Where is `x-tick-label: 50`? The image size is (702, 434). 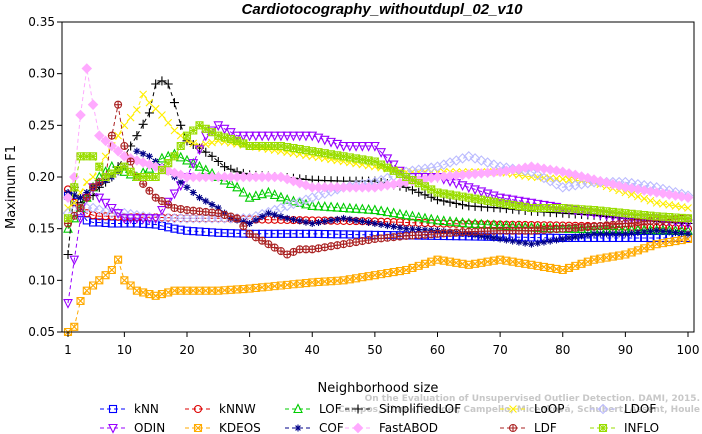 x-tick-label: 50 is located at coordinates (374, 350).